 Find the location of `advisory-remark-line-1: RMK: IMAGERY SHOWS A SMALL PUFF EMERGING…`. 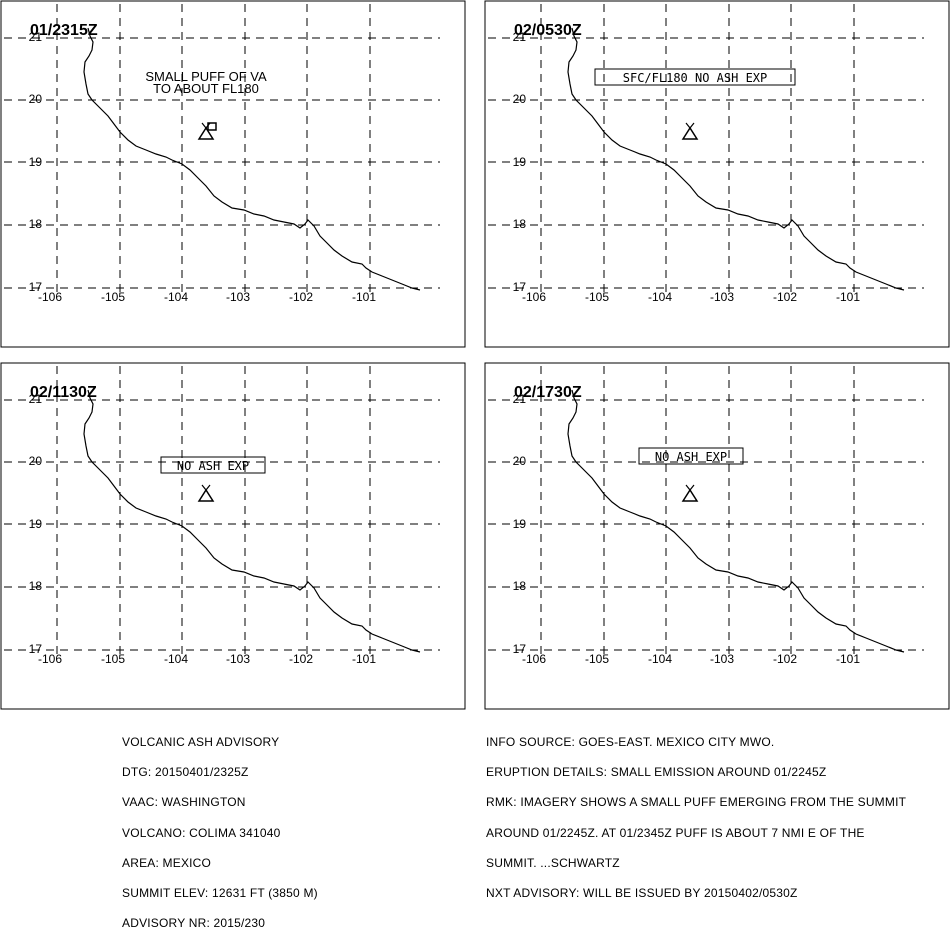

advisory-remark-line-1: RMK: IMAGERY SHOWS A SMALL PUFF EMERGING… is located at coordinates (696, 802).